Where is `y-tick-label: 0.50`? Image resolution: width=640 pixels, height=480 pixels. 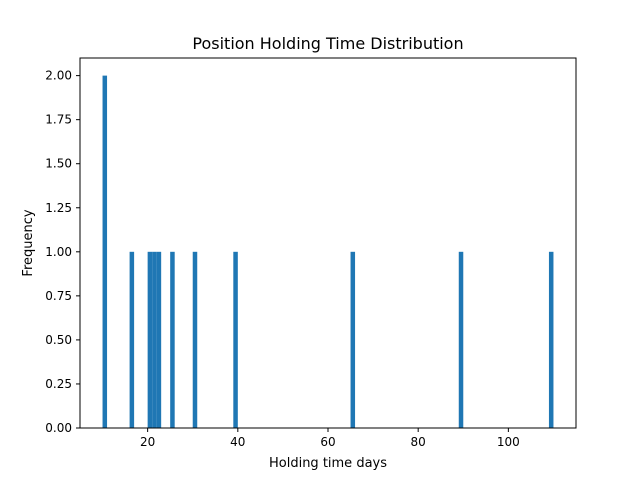
y-tick-label: 0.50 is located at coordinates (58, 340).